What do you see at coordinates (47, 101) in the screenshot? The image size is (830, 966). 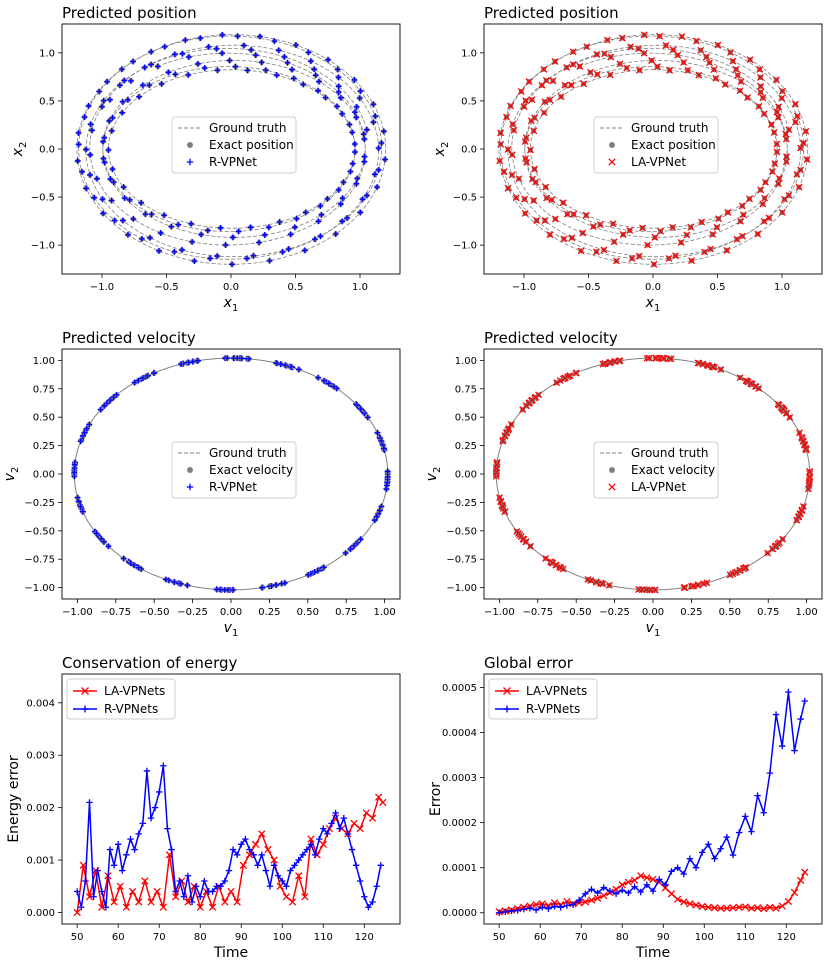 I see `y-tick-label: 0.5` at bounding box center [47, 101].